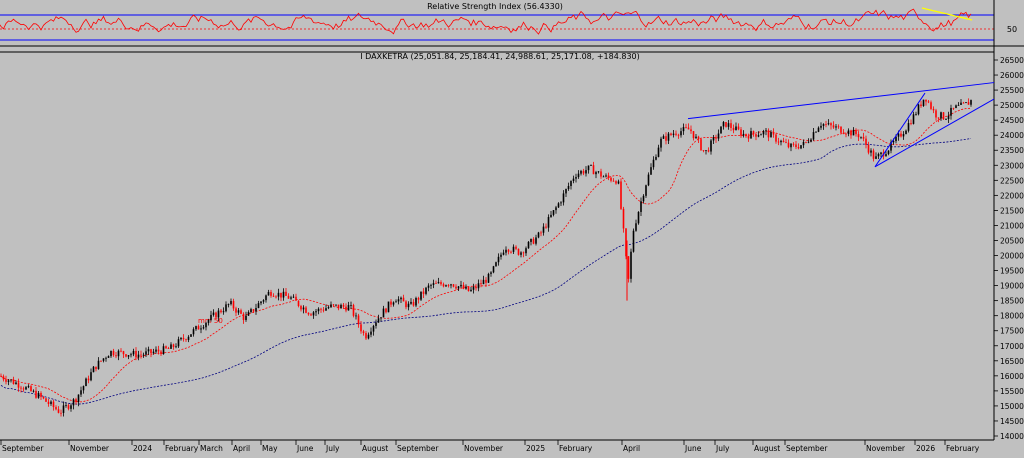 The image size is (1024, 458). What do you see at coordinates (1012, 75) in the screenshot?
I see `price-tick-label: 26000` at bounding box center [1012, 75].